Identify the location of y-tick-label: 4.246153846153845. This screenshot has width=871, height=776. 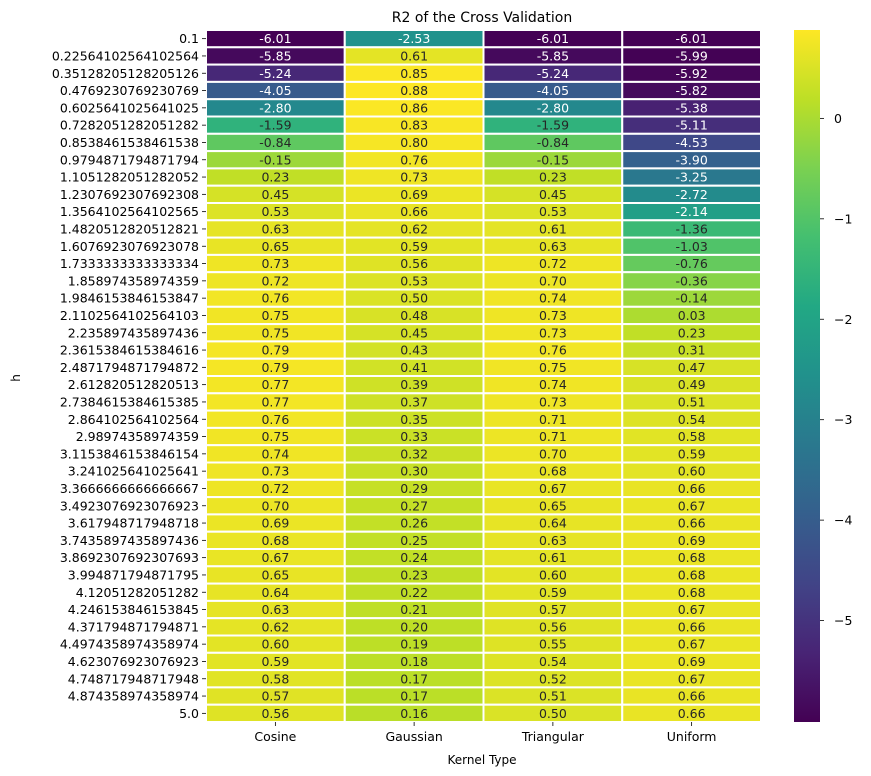
(133, 609).